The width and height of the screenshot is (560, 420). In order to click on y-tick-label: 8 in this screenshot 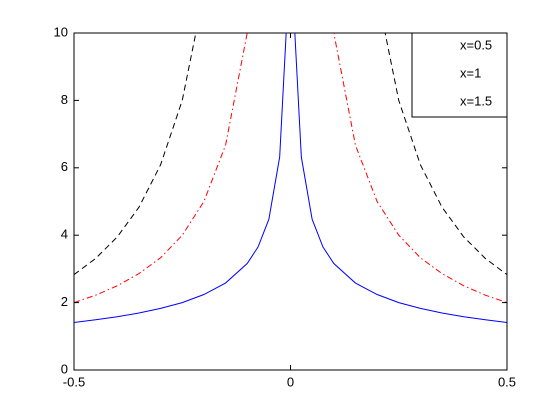, I will do `click(64, 99)`.